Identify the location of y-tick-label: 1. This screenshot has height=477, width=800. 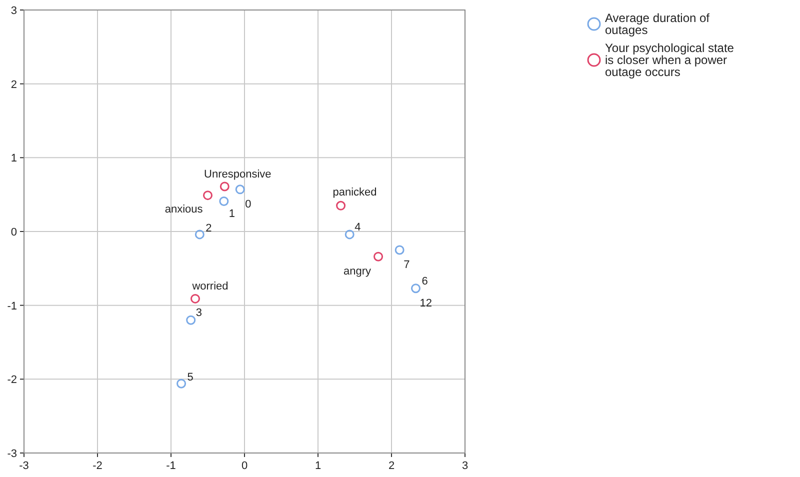
(13, 158).